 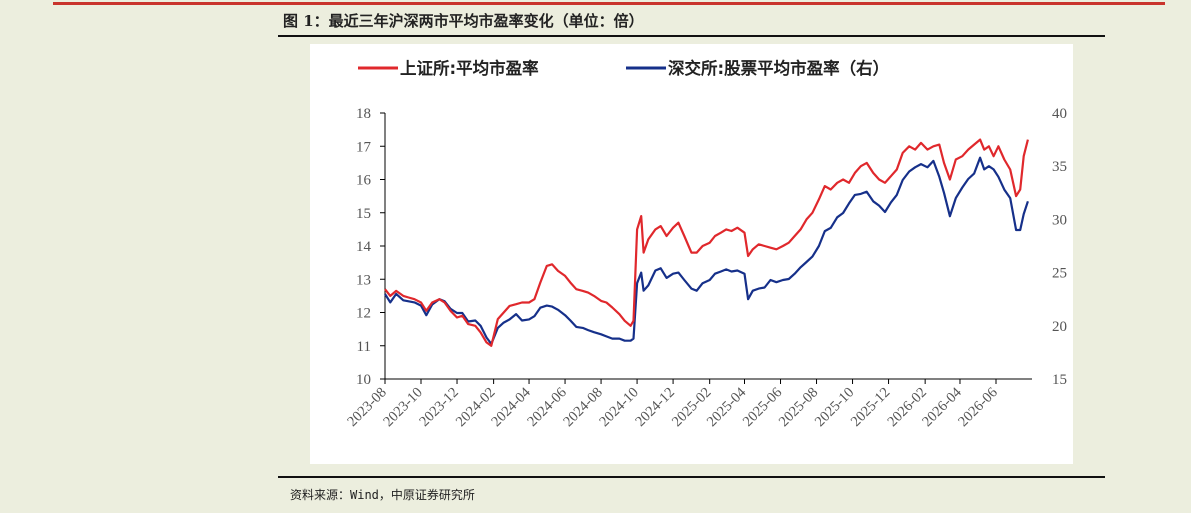 I want to click on y-left-tick-label: 16, so click(x=364, y=181).